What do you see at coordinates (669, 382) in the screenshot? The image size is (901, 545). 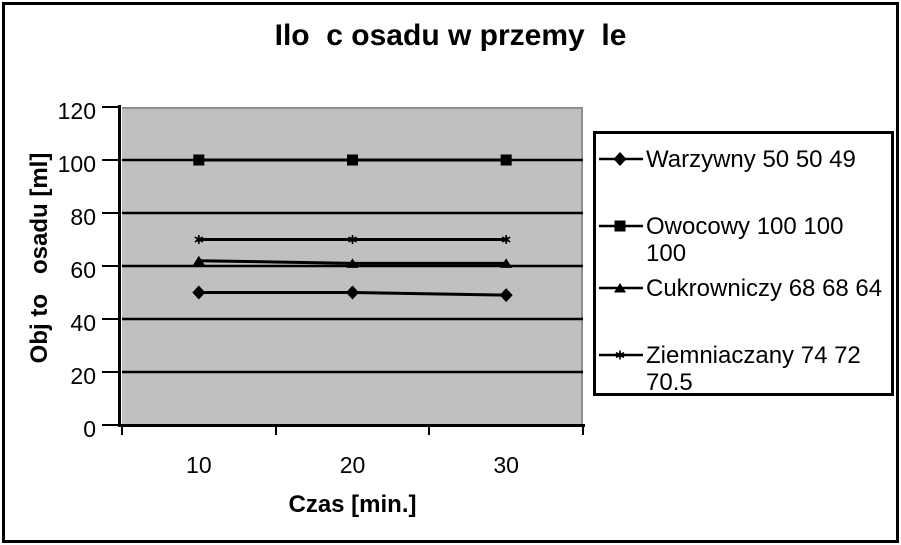 I see `legend-label-line: 70.5` at bounding box center [669, 382].